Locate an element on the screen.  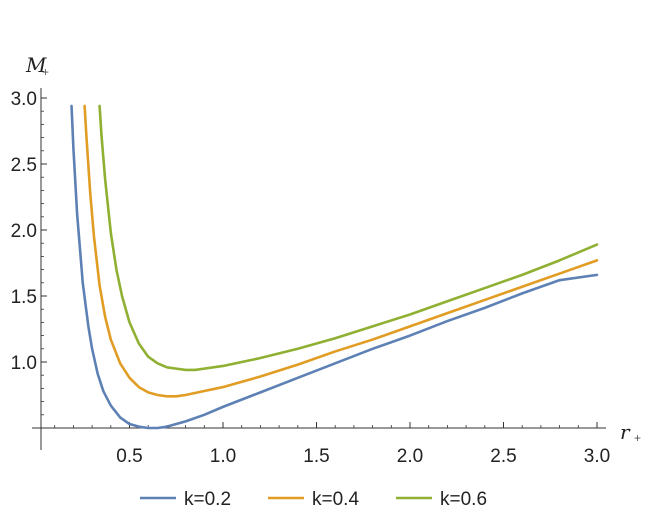
x-tick-label: 2.5 is located at coordinates (503, 456).